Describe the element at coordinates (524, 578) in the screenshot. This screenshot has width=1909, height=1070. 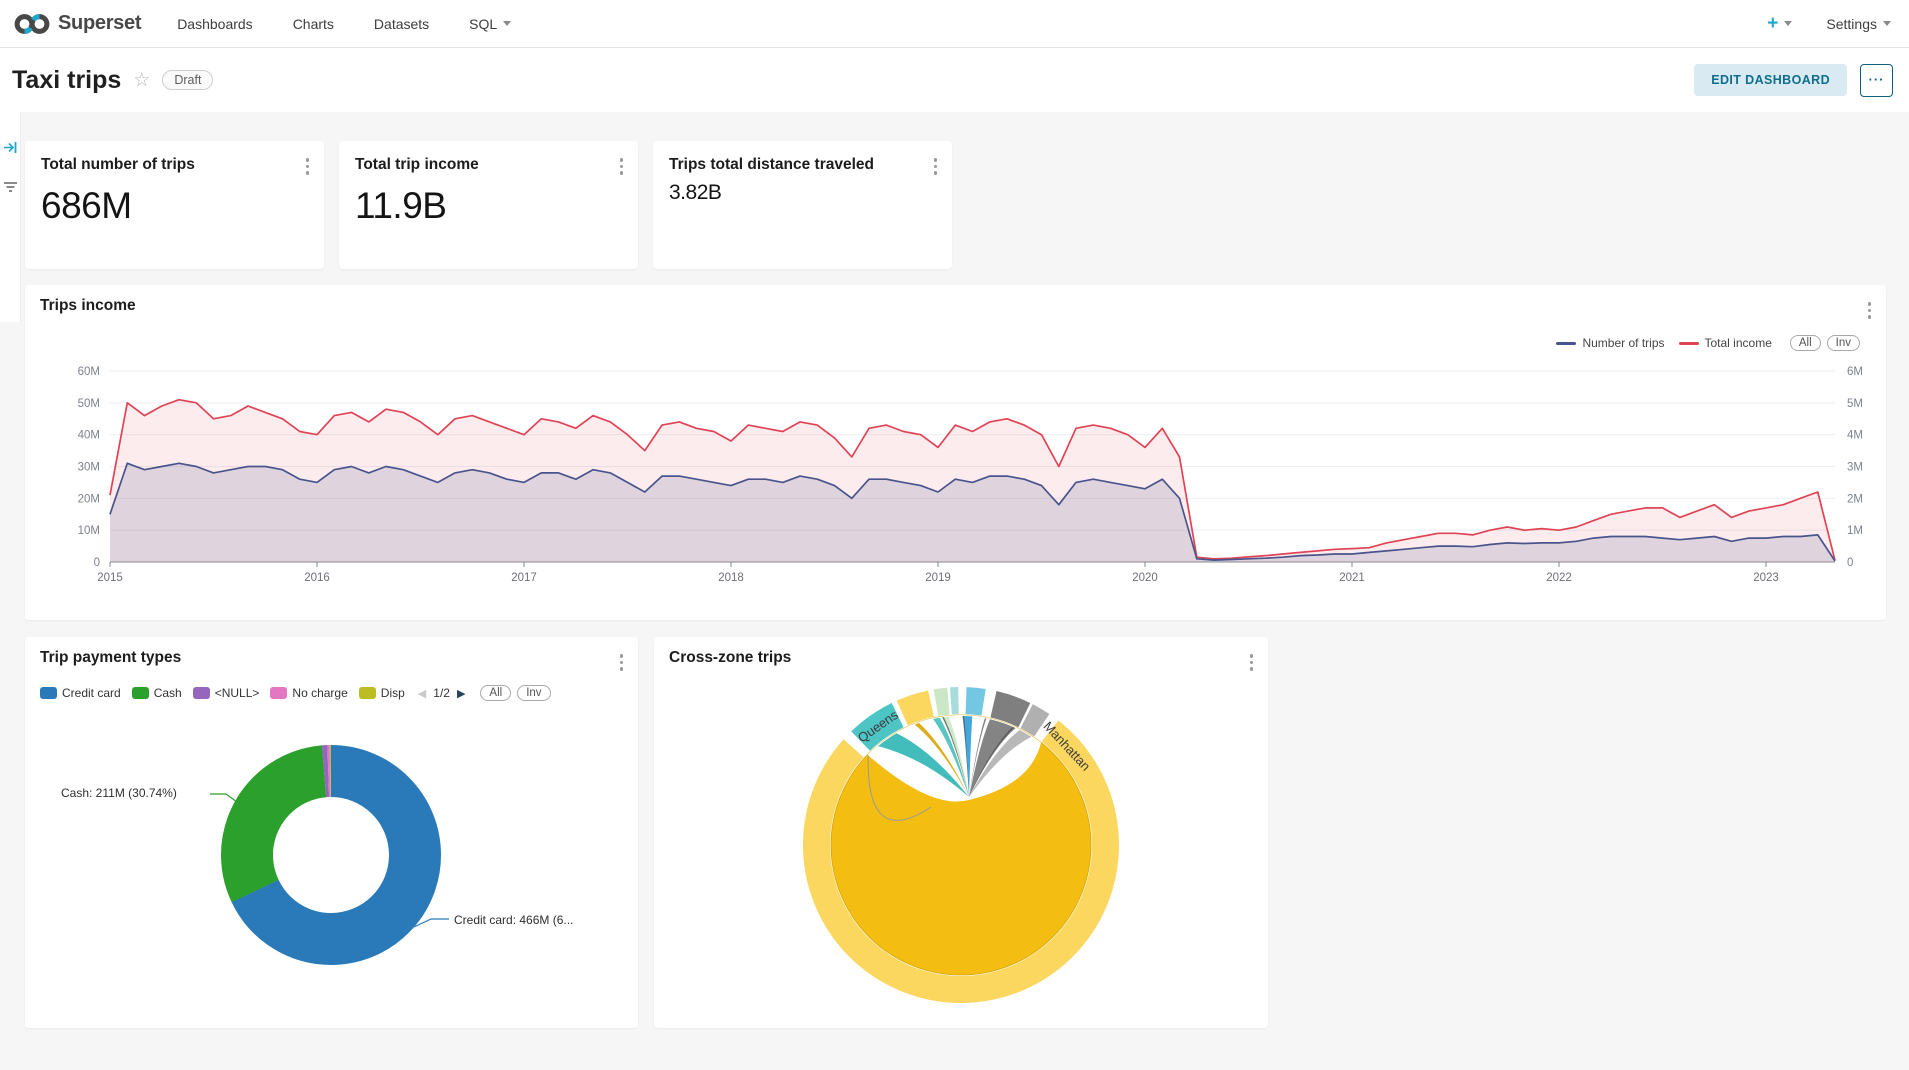
I see `svg-text: 2017` at that location.